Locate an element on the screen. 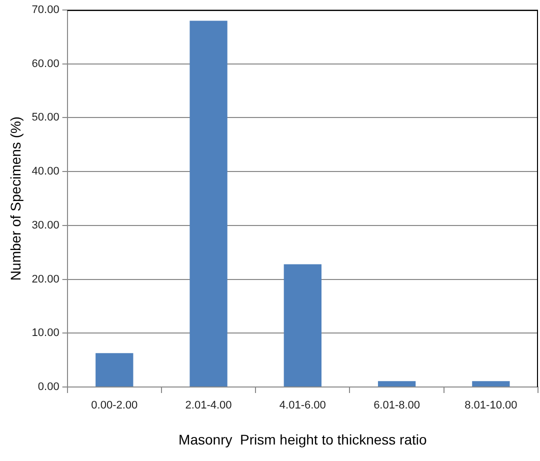 This screenshot has width=540, height=461. y-tick-label: 60.00 is located at coordinates (46, 64).